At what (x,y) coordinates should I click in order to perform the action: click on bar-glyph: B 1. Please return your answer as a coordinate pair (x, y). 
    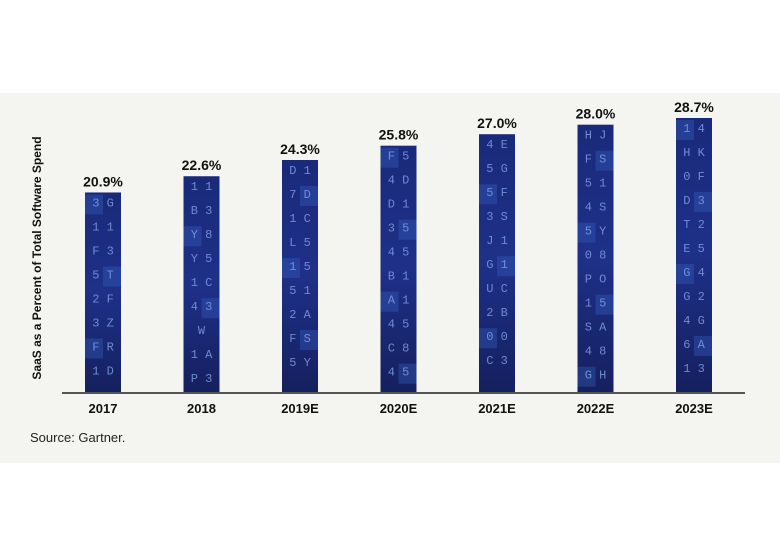
    Looking at the image, I should click on (399, 277).